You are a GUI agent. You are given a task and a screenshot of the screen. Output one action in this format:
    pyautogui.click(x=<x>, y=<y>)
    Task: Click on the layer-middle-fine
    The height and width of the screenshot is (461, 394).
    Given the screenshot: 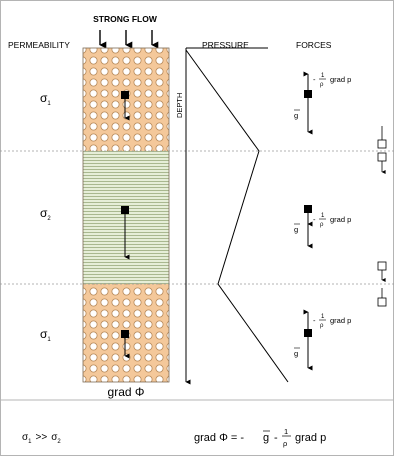 What is the action you would take?
    pyautogui.click(x=126, y=217)
    